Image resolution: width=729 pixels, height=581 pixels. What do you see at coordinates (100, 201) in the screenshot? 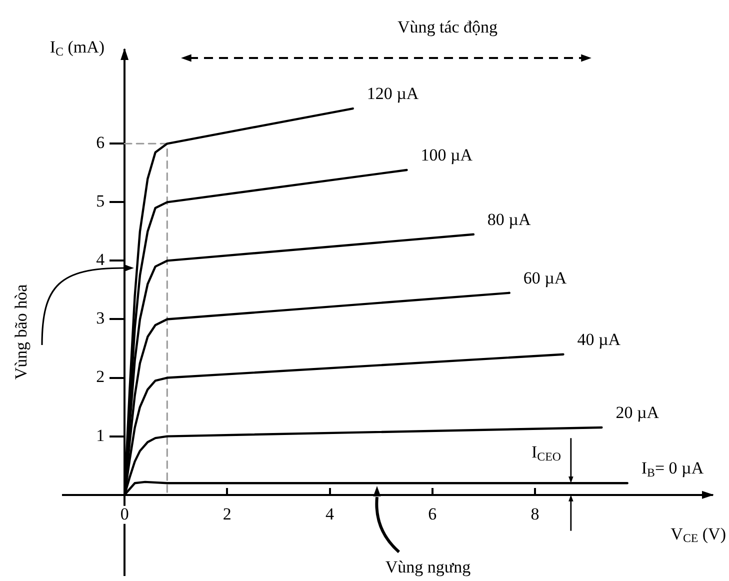
I see `y-tick-label: 5` at bounding box center [100, 201].